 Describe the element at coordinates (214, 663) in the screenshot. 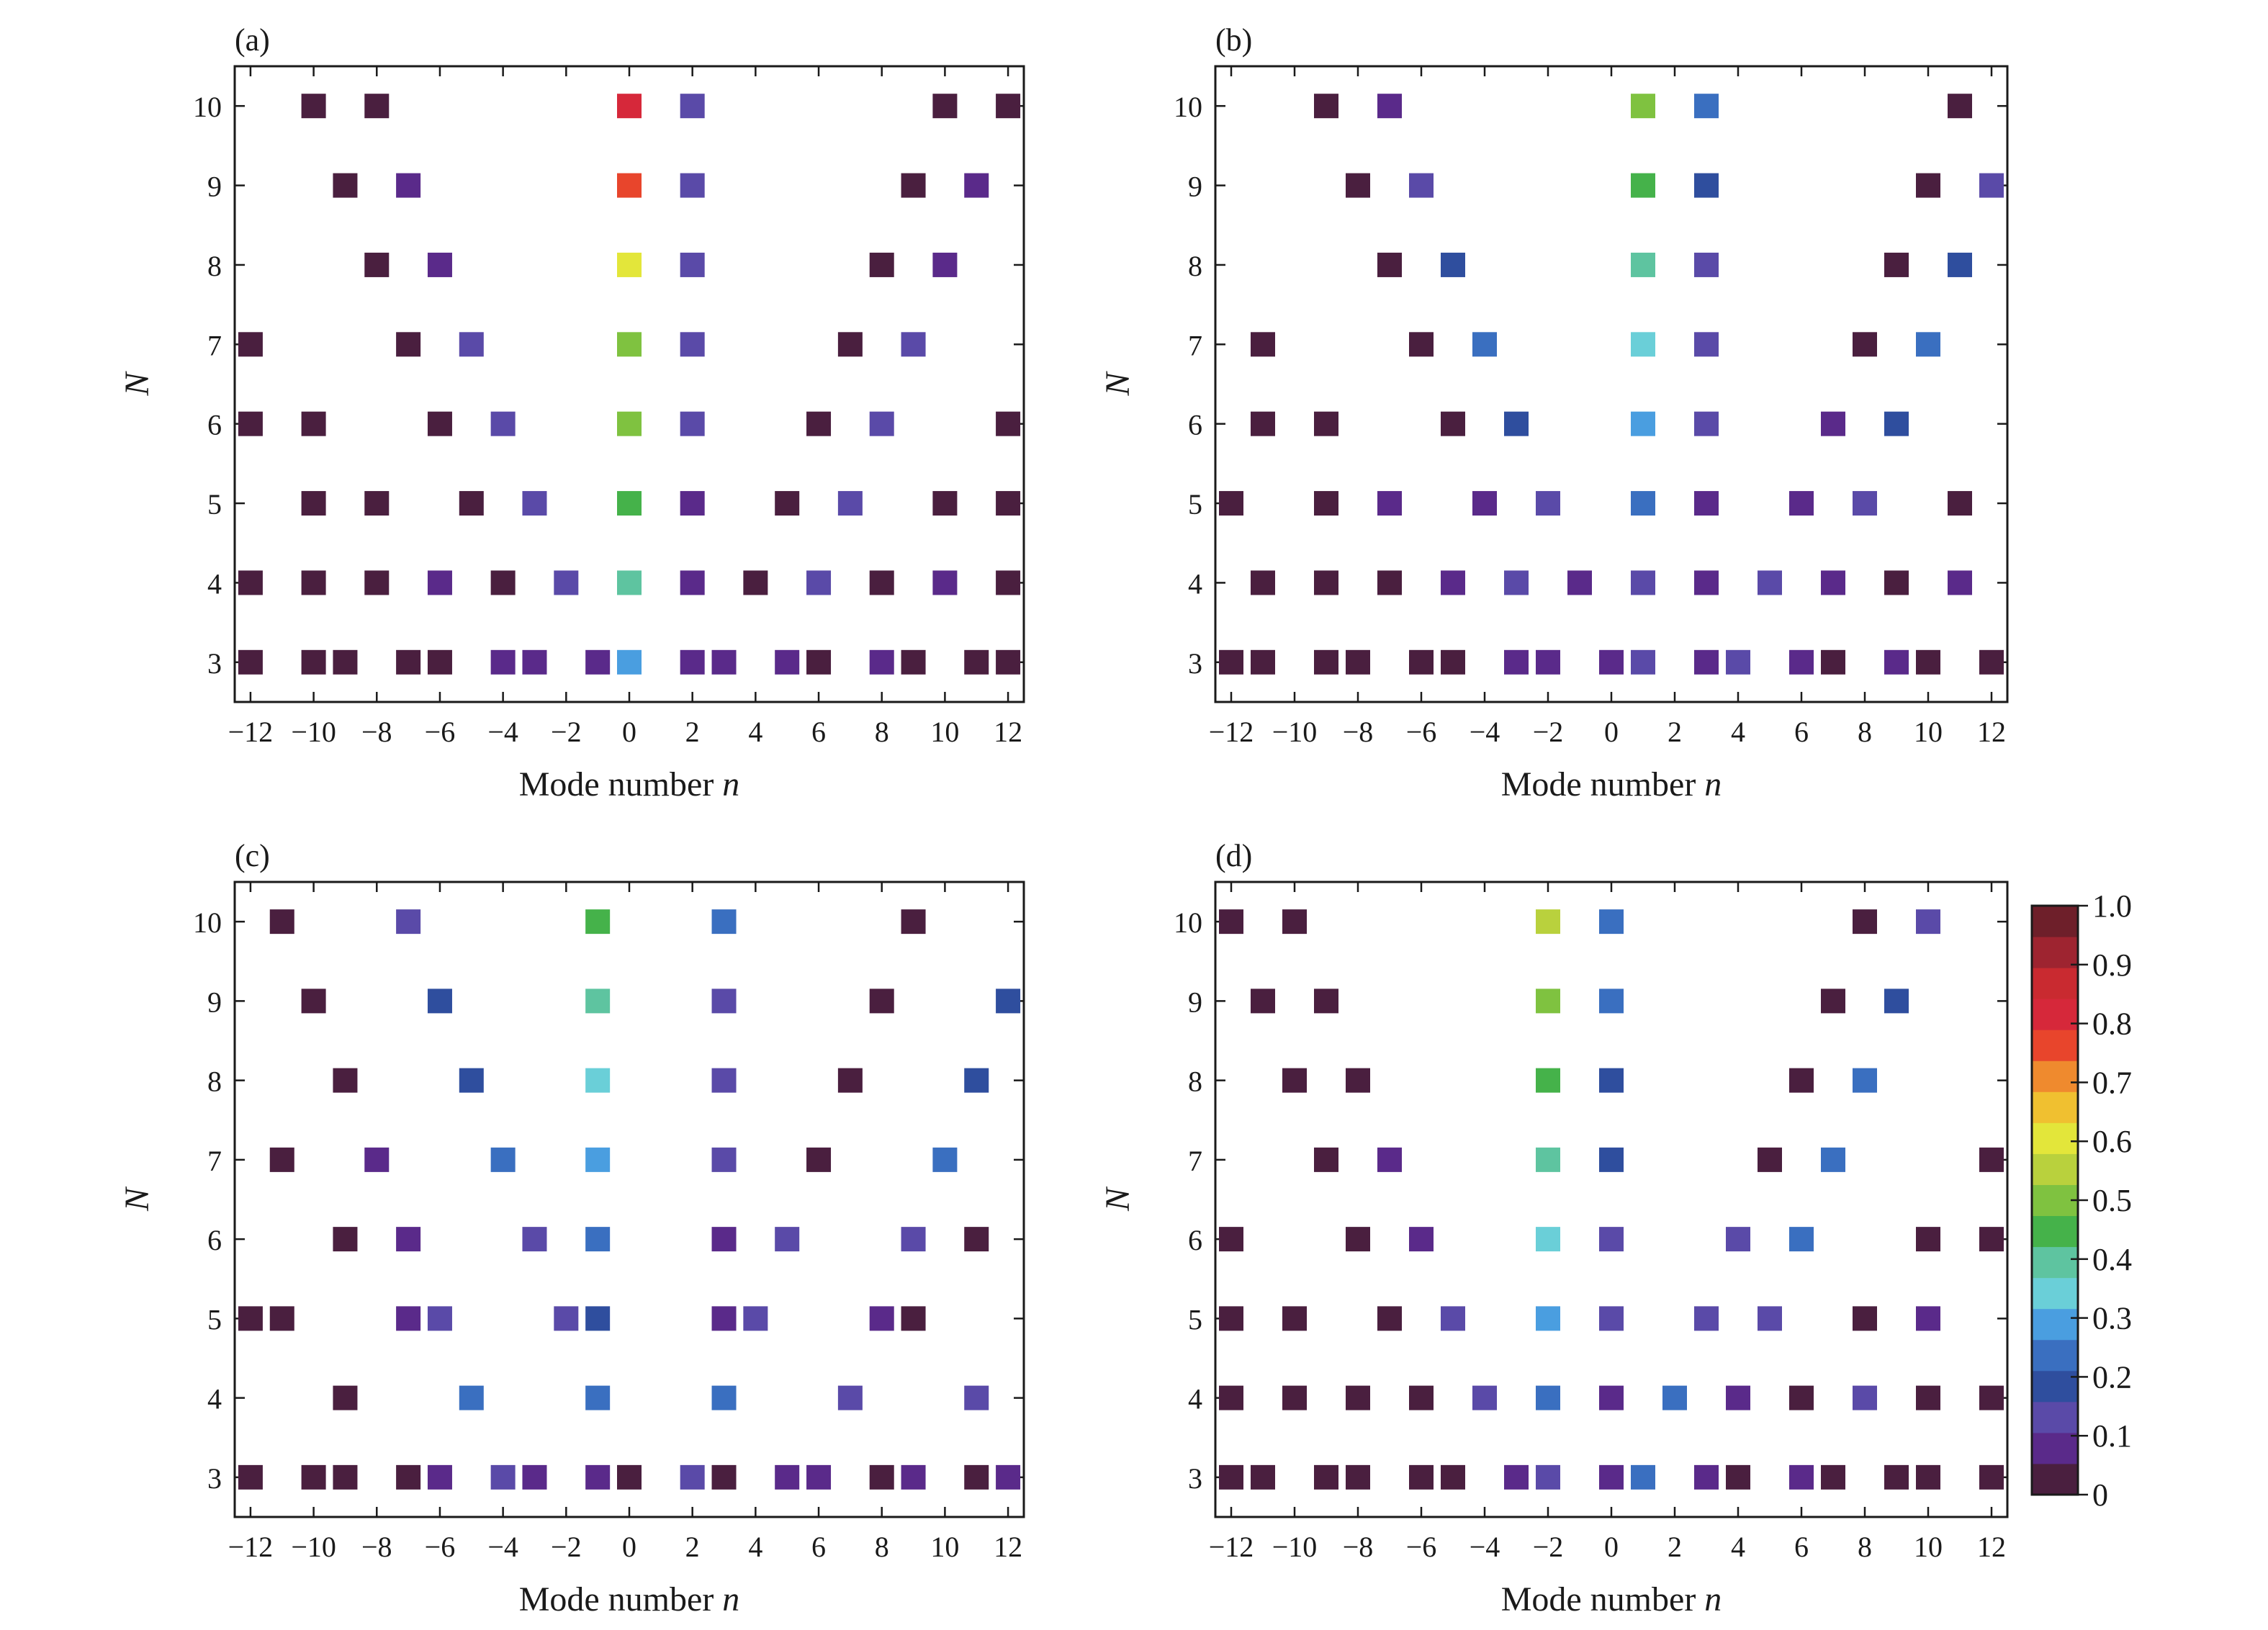

I see `y-tick-label: 3` at that location.